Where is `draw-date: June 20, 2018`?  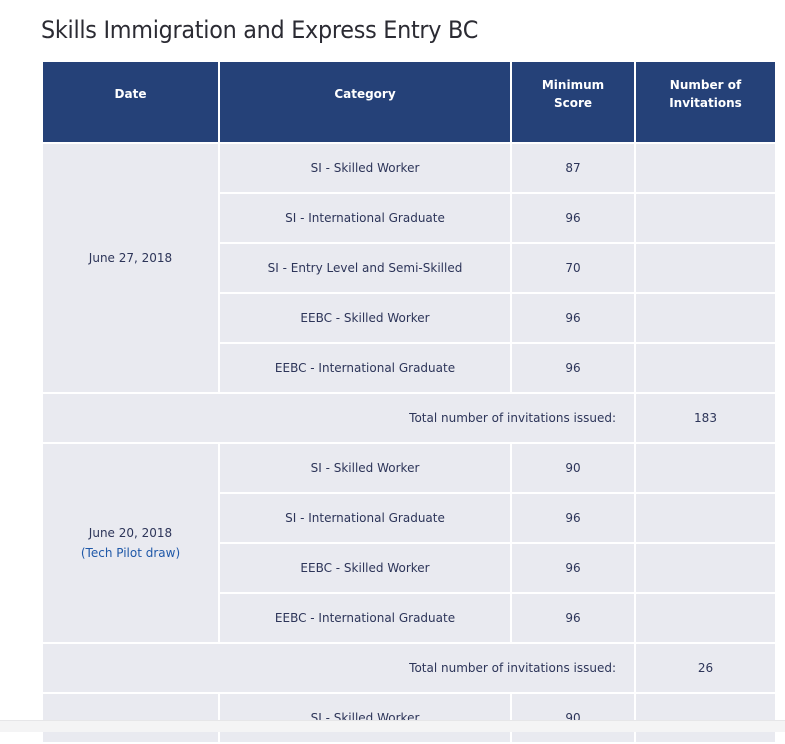
draw-date: June 20, 2018 is located at coordinates (130, 533).